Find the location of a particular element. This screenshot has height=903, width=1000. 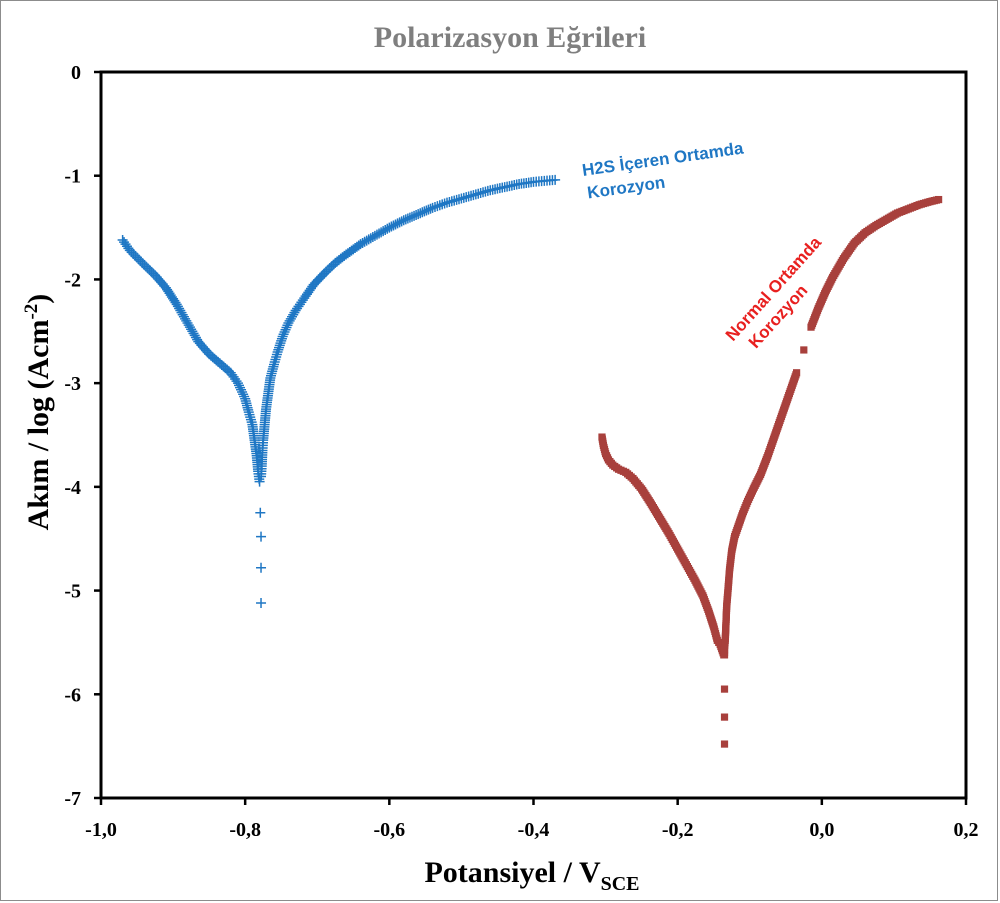

y-axis-label: Akım / log (Acm-2) is located at coordinates (38, 412).